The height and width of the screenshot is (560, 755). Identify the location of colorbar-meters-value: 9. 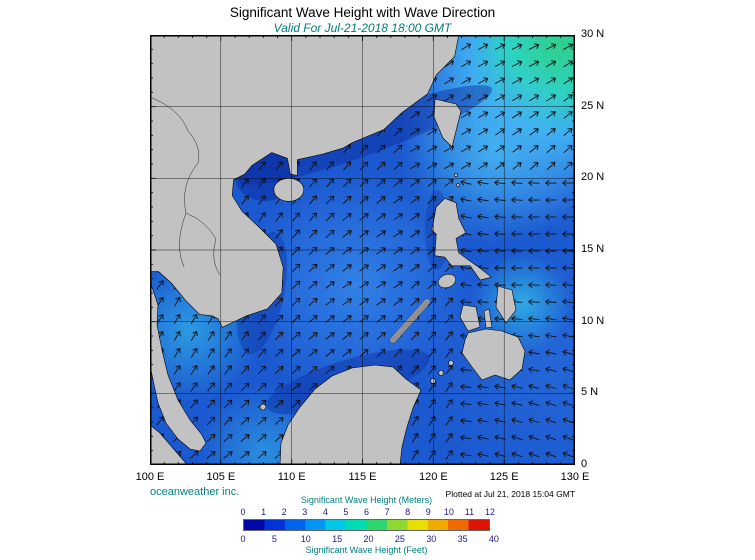
(428, 512).